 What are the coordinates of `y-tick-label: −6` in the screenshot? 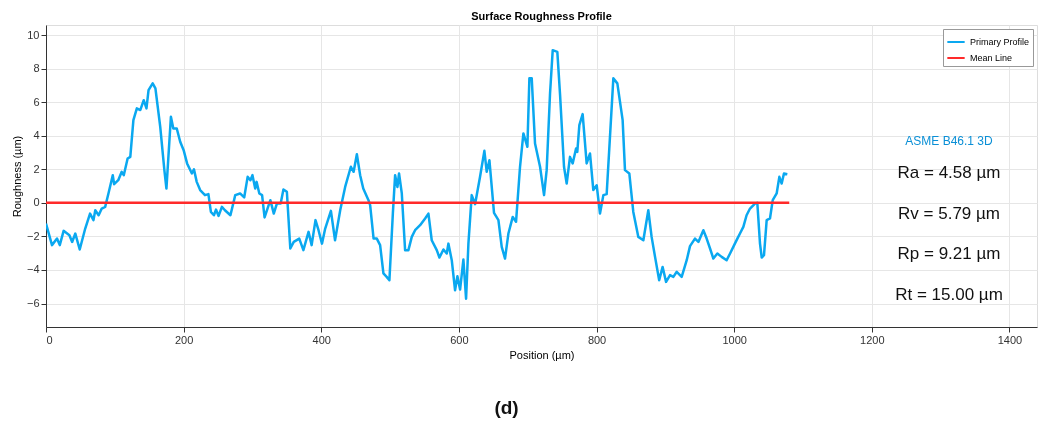 It's located at (33, 303).